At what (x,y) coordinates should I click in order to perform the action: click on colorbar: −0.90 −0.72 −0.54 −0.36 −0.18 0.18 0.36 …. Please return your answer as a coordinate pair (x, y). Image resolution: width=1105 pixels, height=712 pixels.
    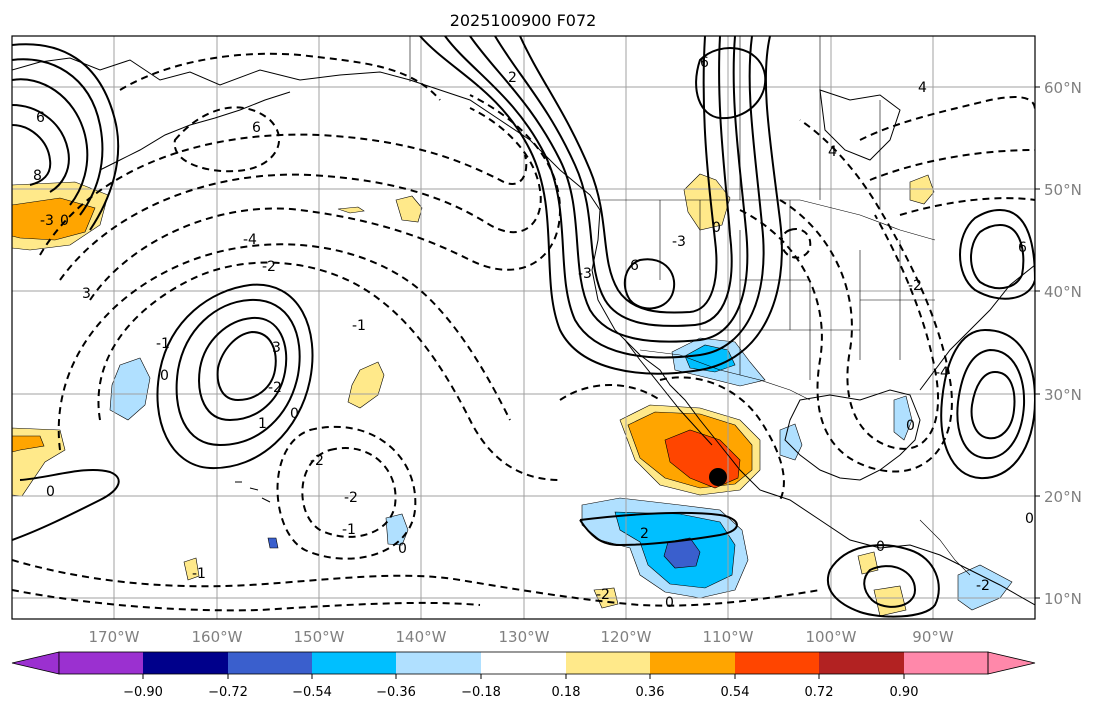
    Looking at the image, I should click on (523, 675).